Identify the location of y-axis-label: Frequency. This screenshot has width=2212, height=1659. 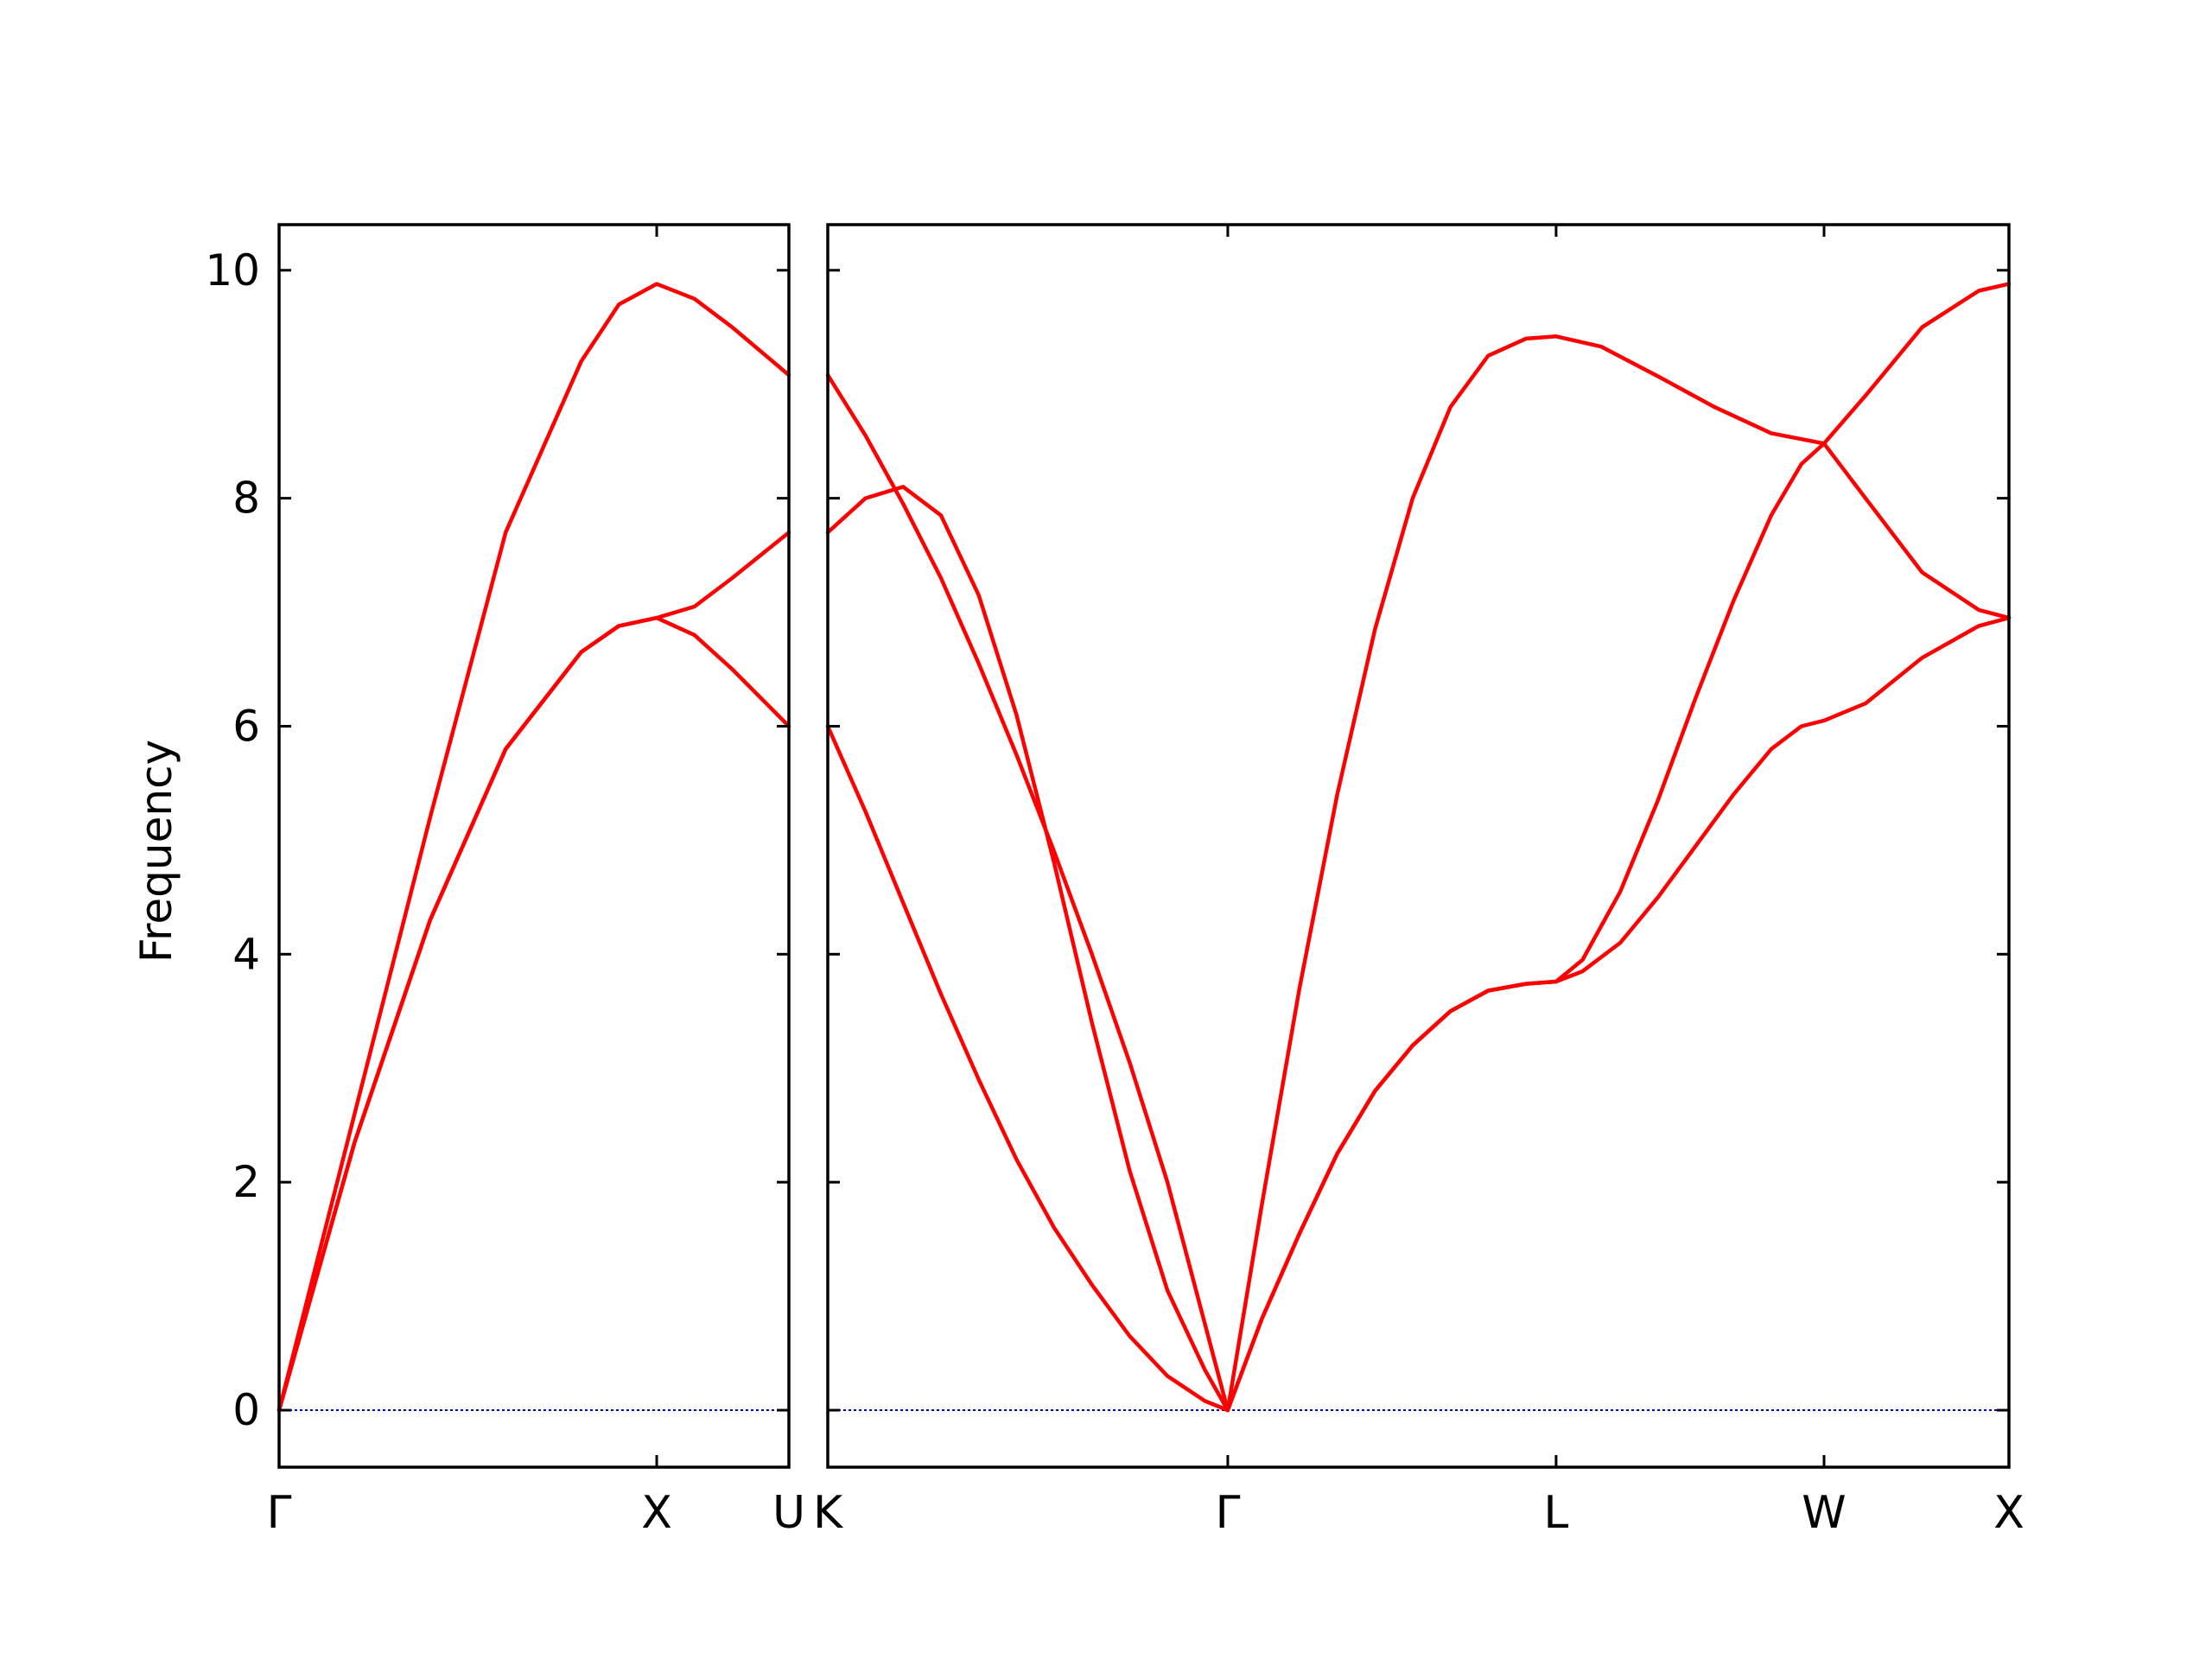
(156, 851).